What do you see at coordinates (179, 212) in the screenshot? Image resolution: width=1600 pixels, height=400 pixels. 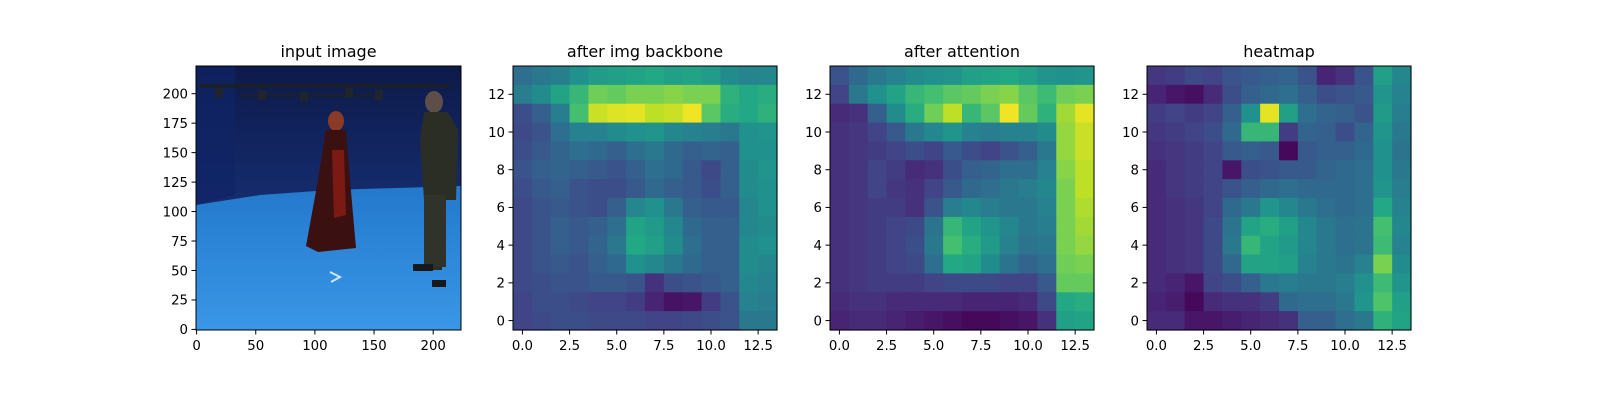 I see `y-ticks: 0 25 50 75 100 125 150 175 200` at bounding box center [179, 212].